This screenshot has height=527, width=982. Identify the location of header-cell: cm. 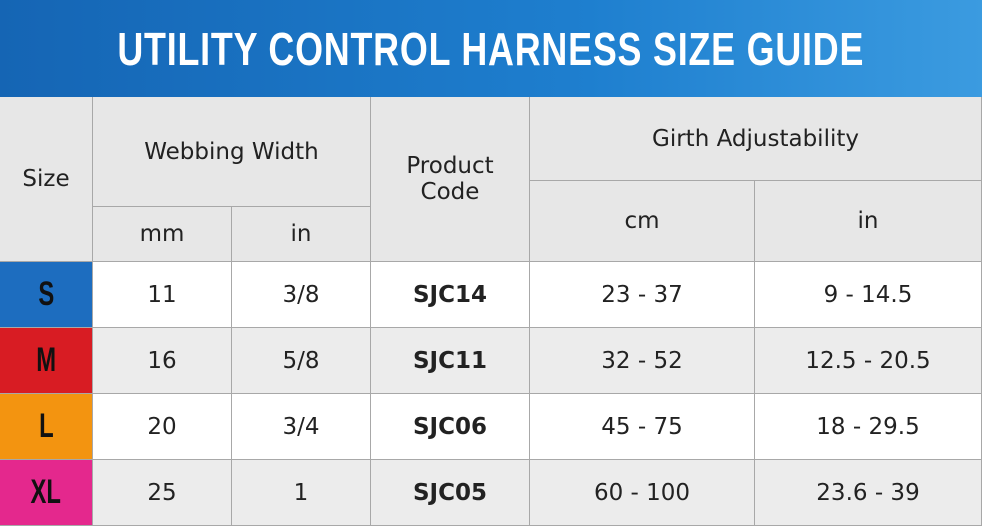
(642, 221).